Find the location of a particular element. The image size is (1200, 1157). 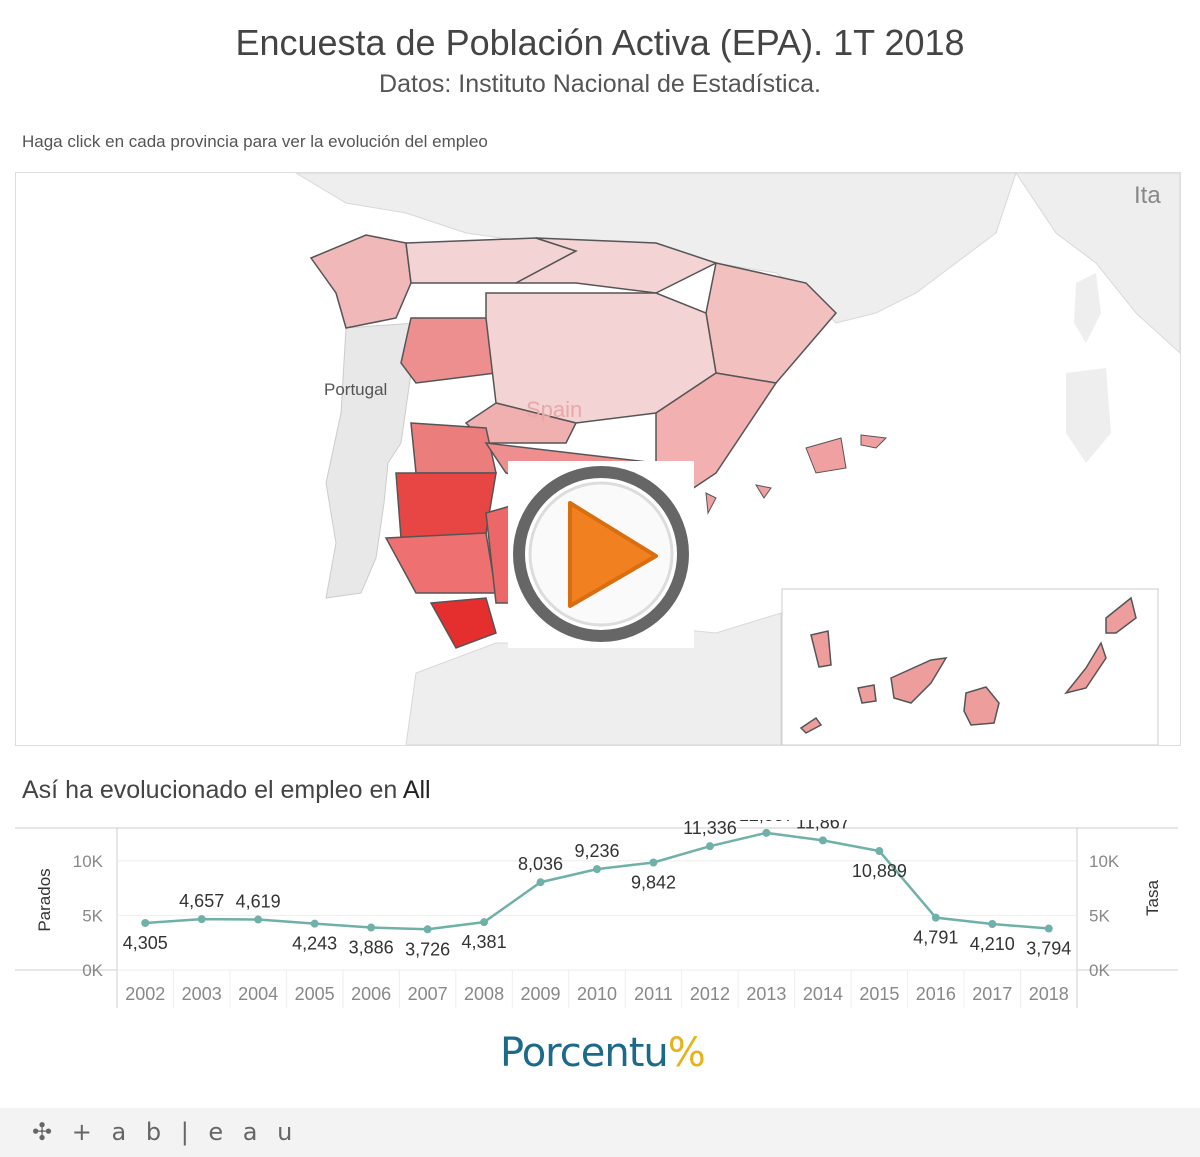

play-overlay is located at coordinates (601, 554).